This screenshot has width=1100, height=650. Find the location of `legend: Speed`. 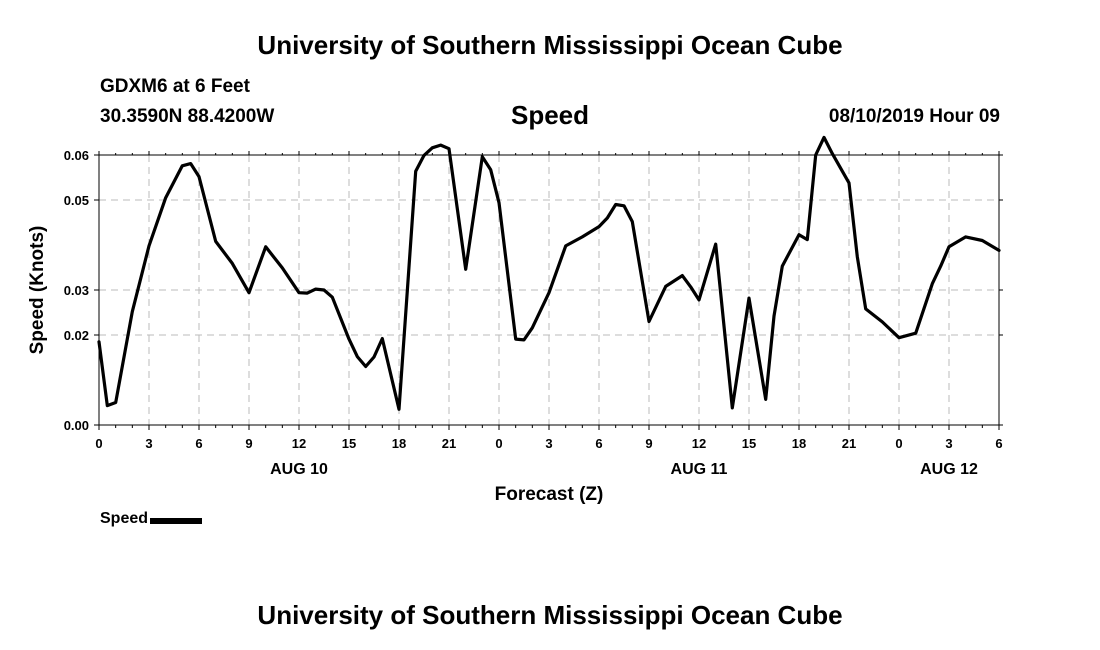

legend: Speed is located at coordinates (151, 519).